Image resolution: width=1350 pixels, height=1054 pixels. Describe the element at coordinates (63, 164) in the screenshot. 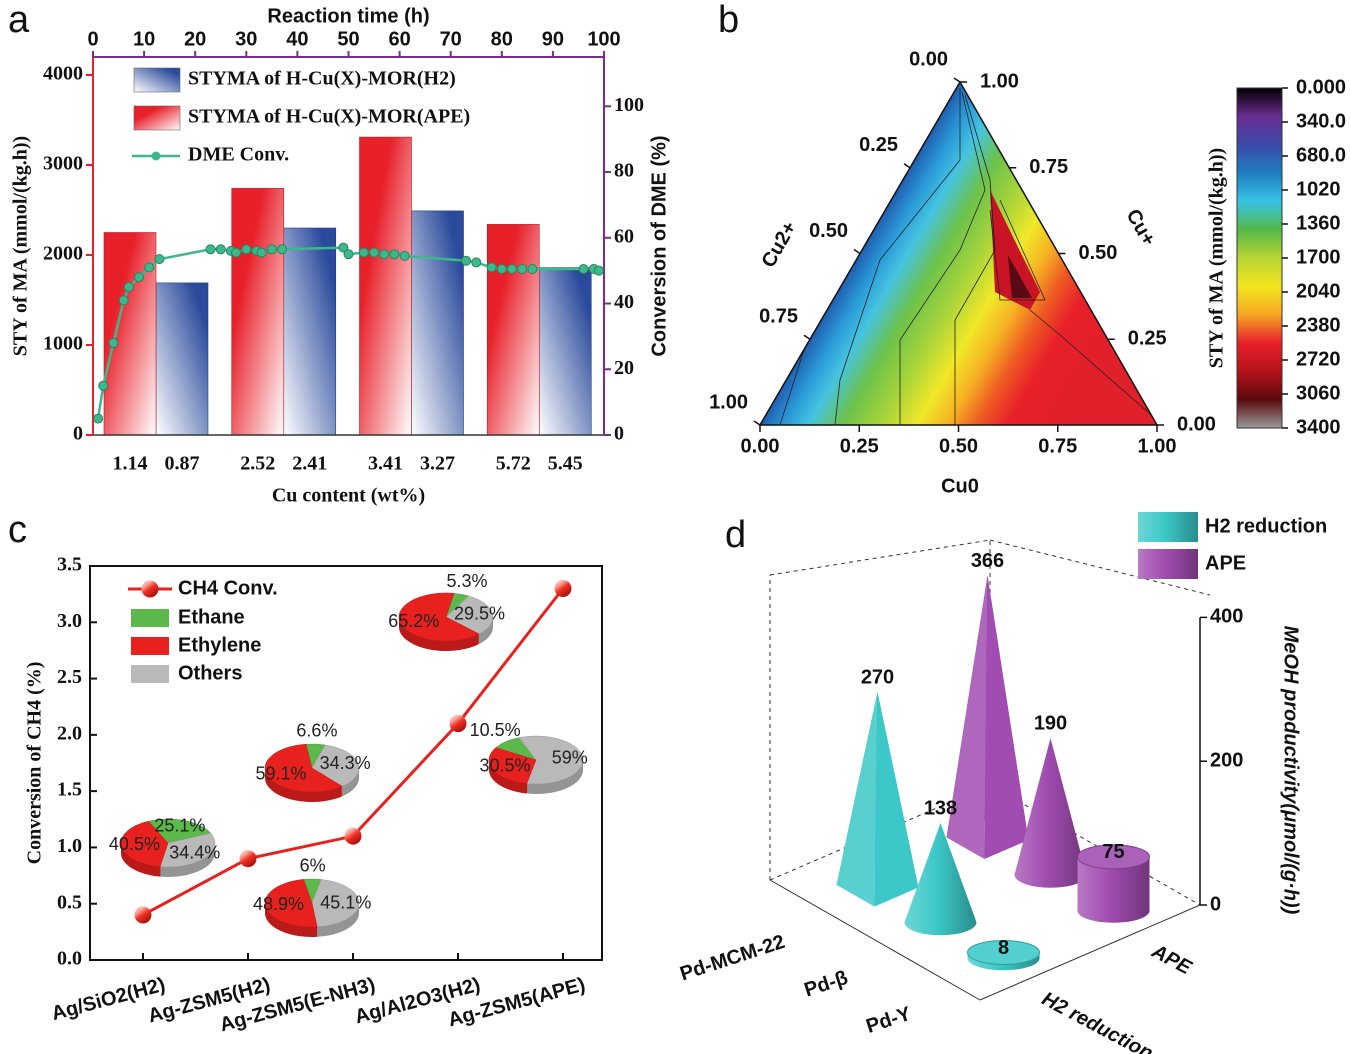

I see `y-tick-label: 3000` at that location.